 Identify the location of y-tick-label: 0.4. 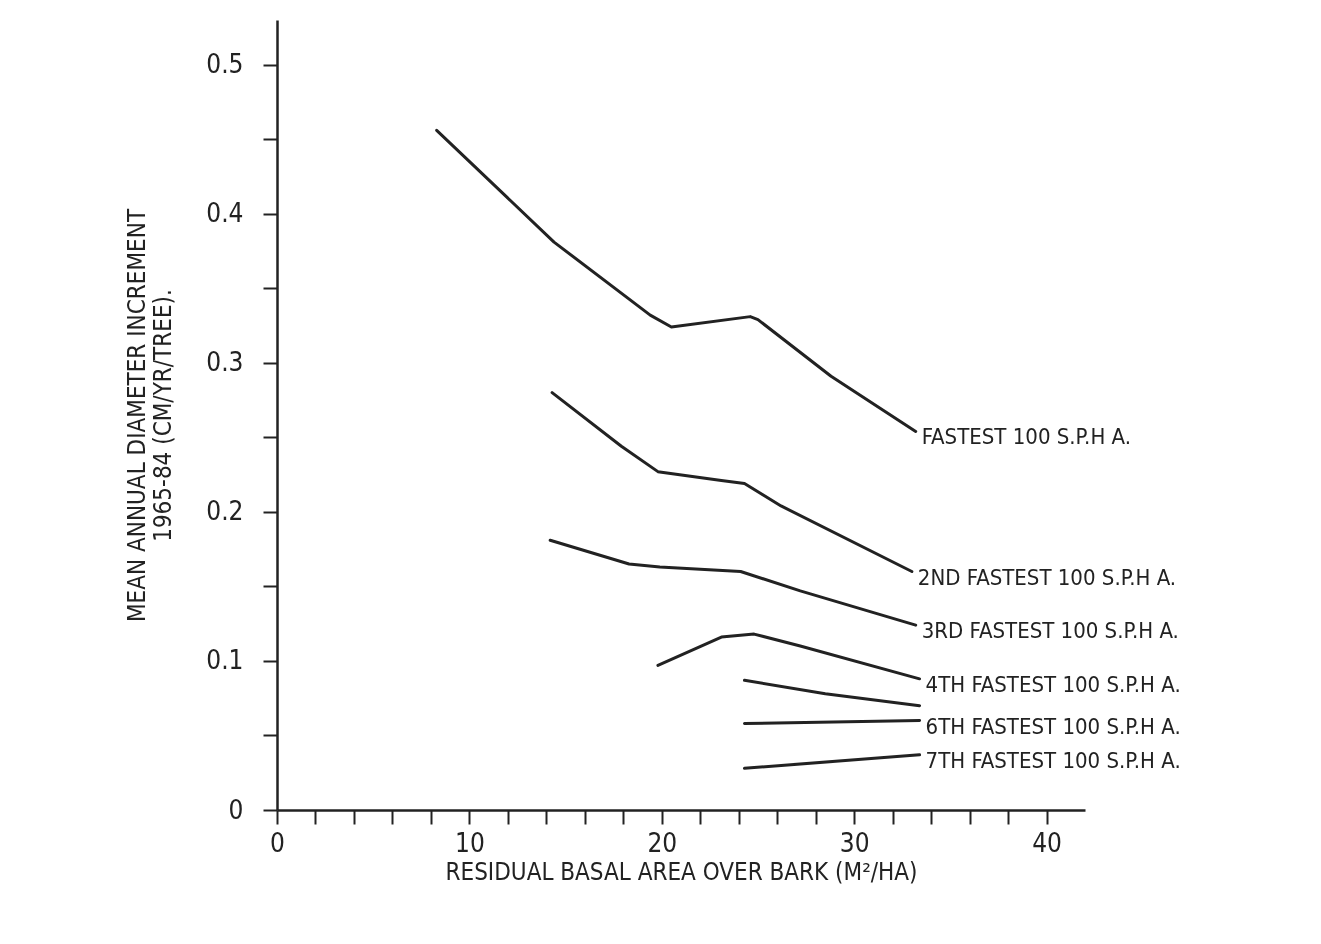
(225, 213).